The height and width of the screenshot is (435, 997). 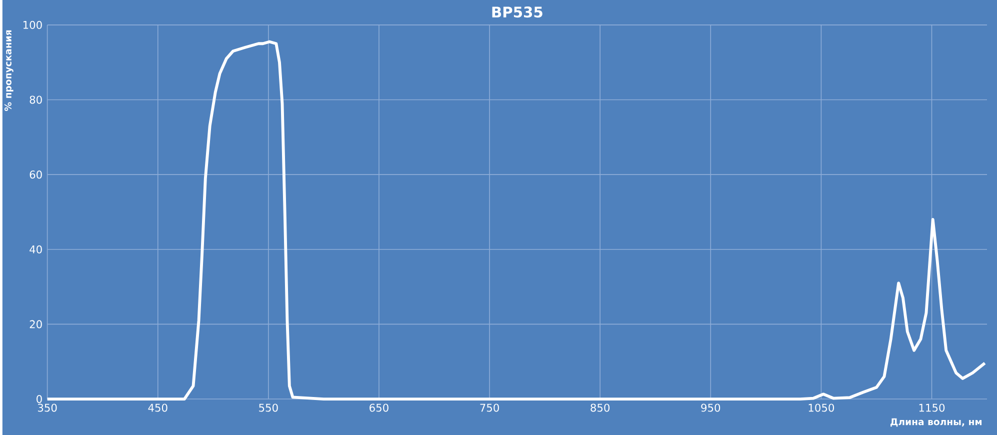 What do you see at coordinates (936, 422) in the screenshot?
I see `x-axis-title: Длина волны, нм` at bounding box center [936, 422].